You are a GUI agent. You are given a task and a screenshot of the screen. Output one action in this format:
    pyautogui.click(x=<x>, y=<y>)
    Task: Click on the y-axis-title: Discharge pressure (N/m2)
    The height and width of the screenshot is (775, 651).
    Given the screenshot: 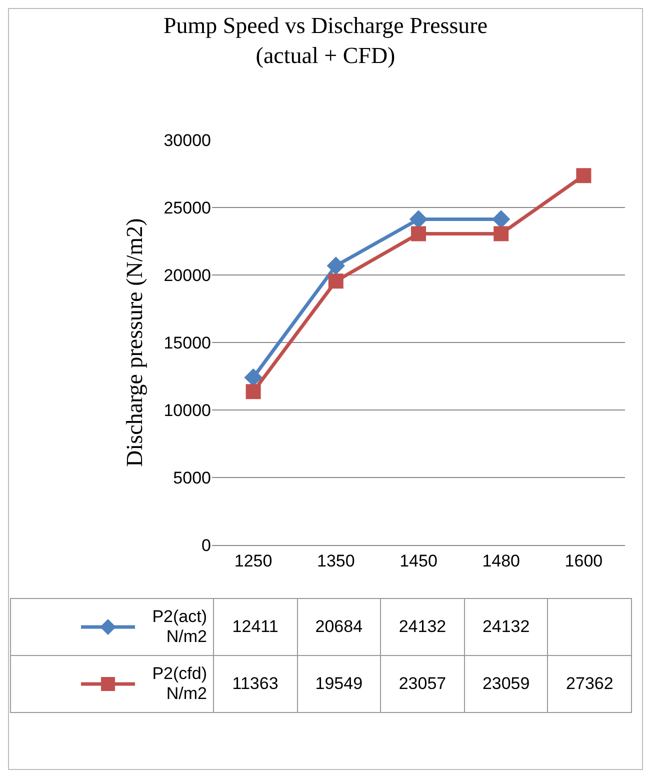 What is the action you would take?
    pyautogui.click(x=135, y=342)
    